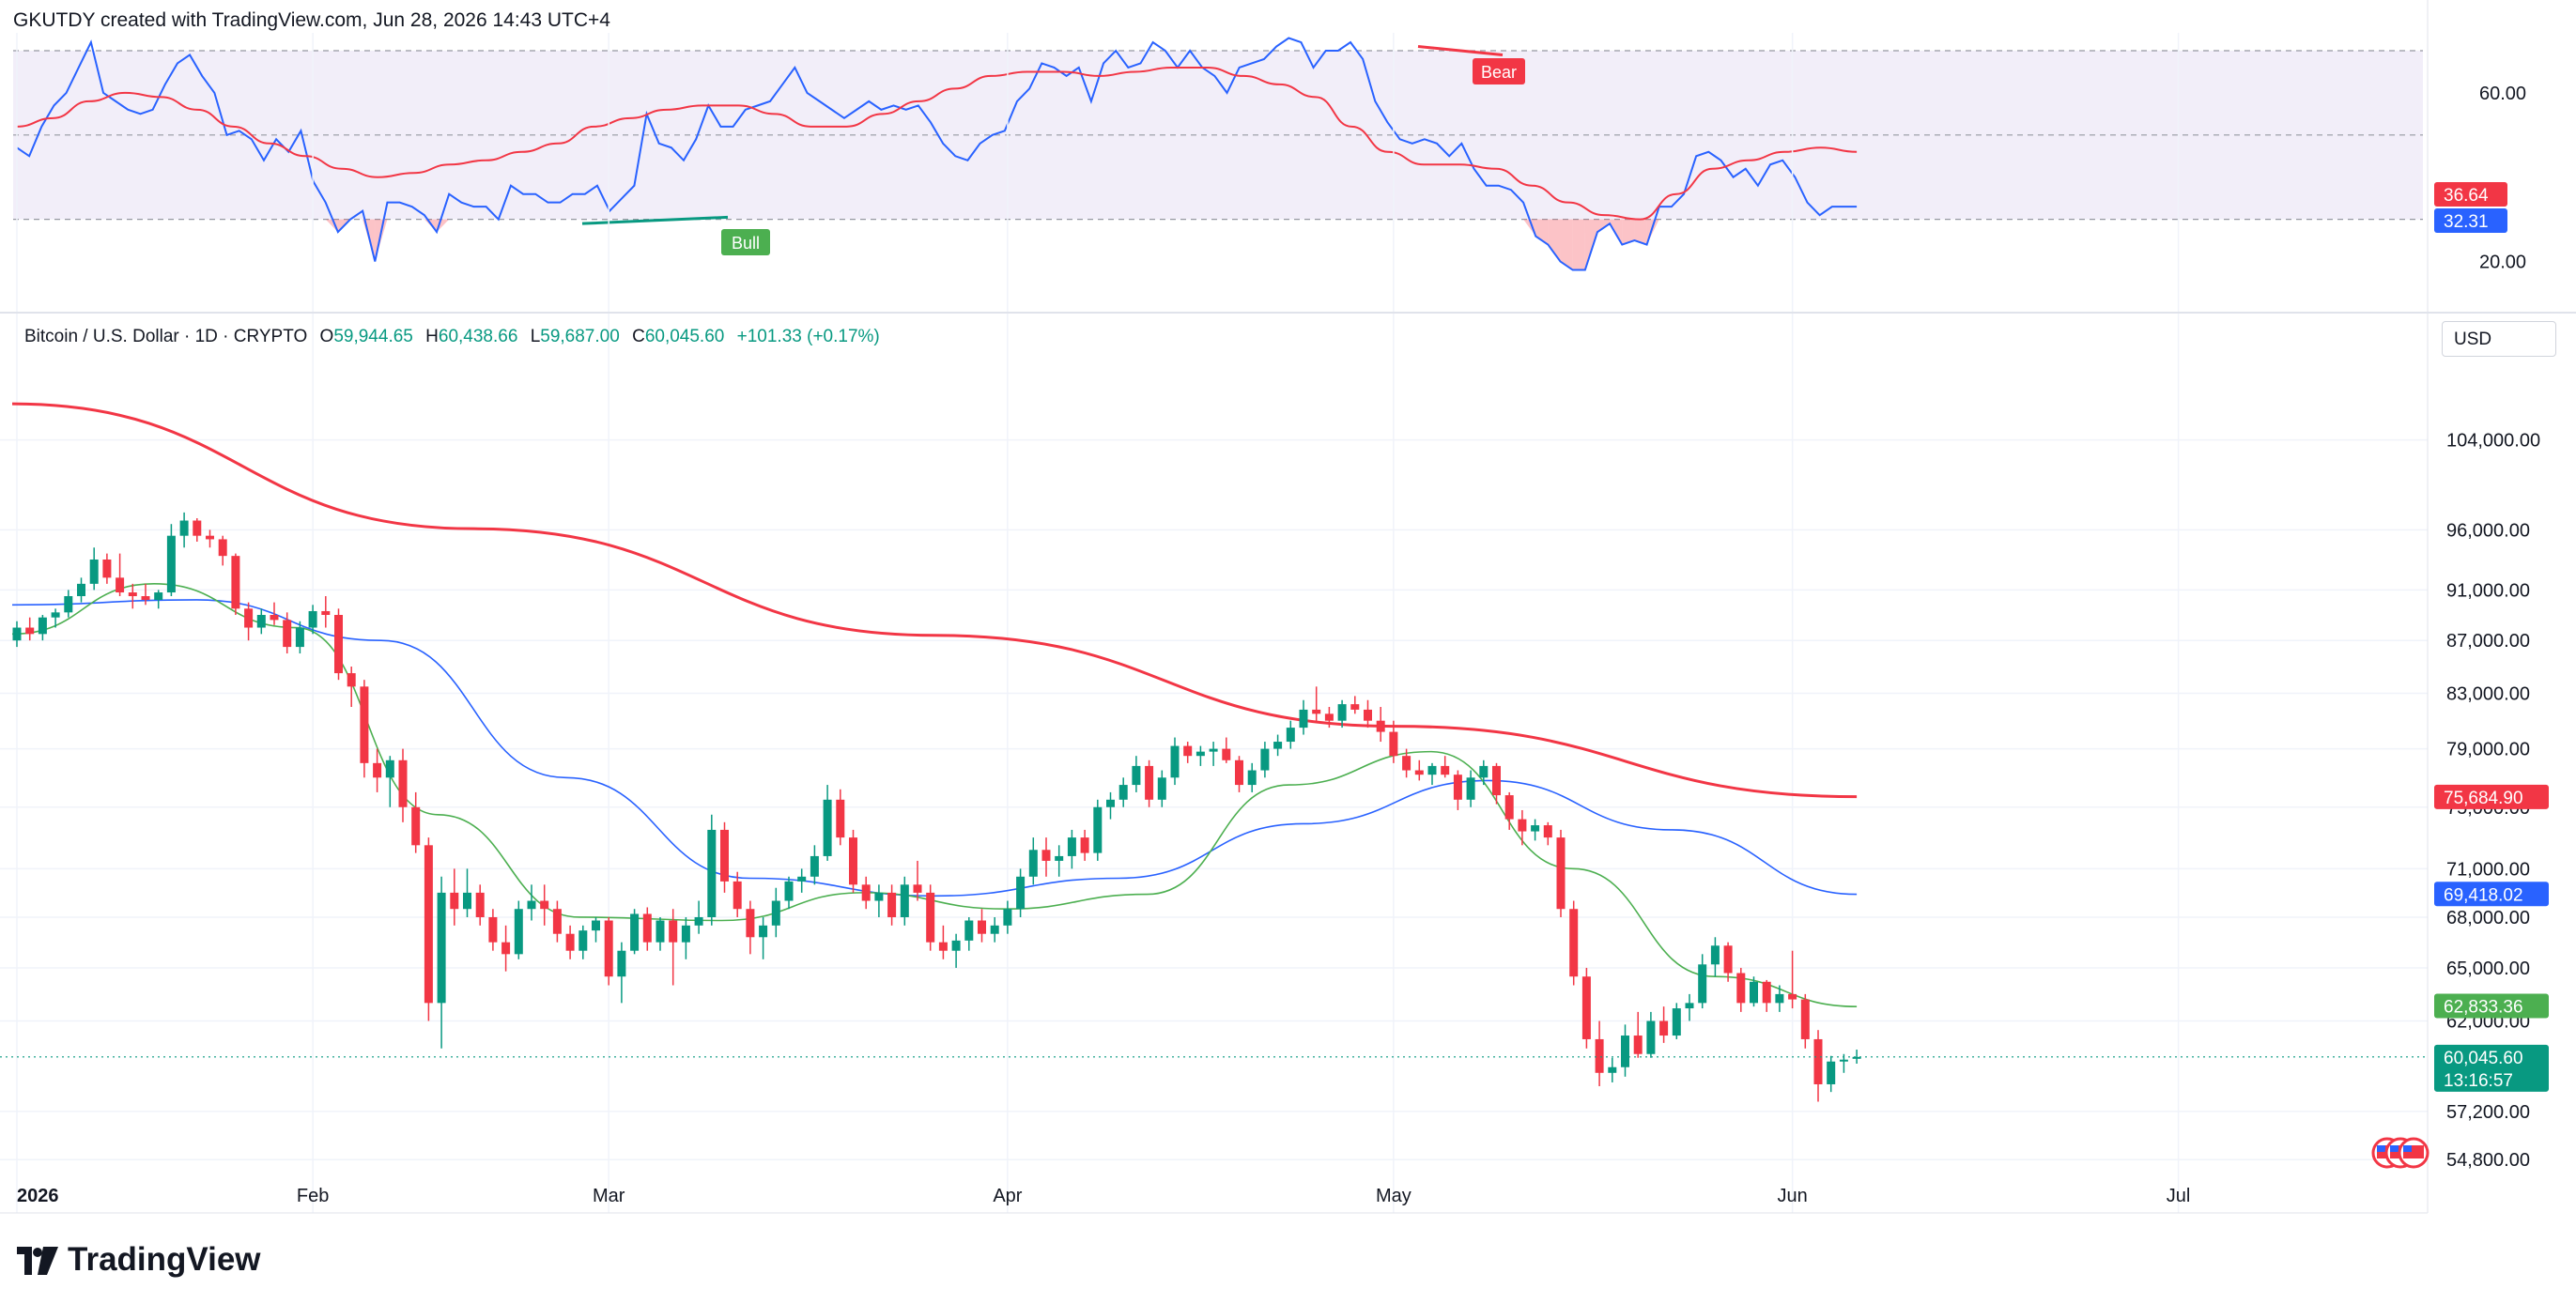 The width and height of the screenshot is (2576, 1304). Describe the element at coordinates (2488, 590) in the screenshot. I see `price-tick-label: 91,000.00` at that location.